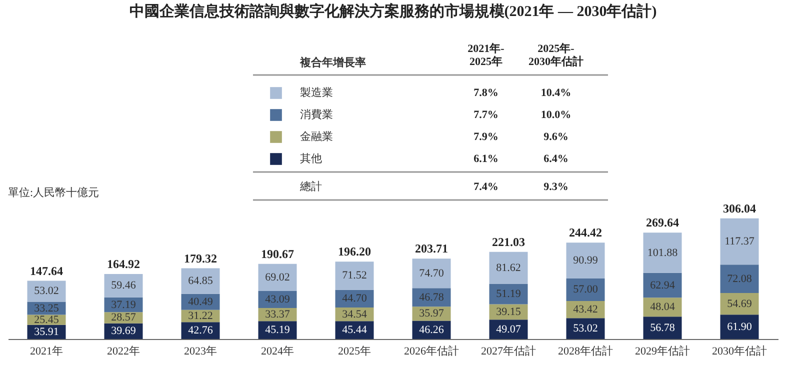 This screenshot has width=788, height=372. I want to click on text: 10.4%, so click(556, 93).